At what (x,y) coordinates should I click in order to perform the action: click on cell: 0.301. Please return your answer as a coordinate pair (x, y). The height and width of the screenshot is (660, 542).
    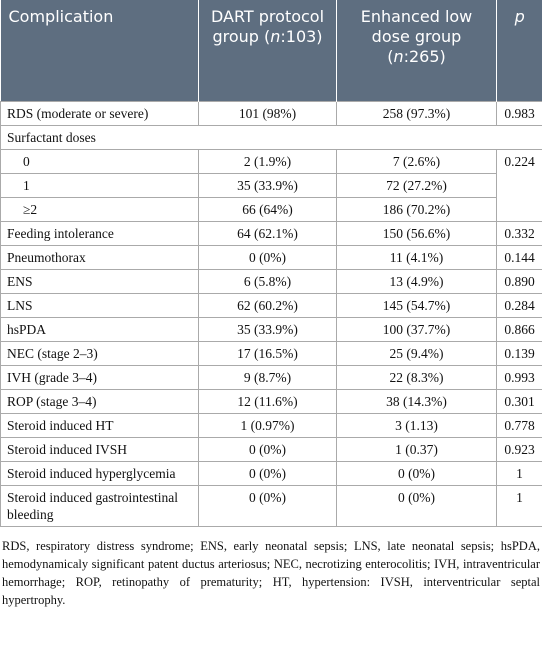
    Looking at the image, I should click on (519, 401).